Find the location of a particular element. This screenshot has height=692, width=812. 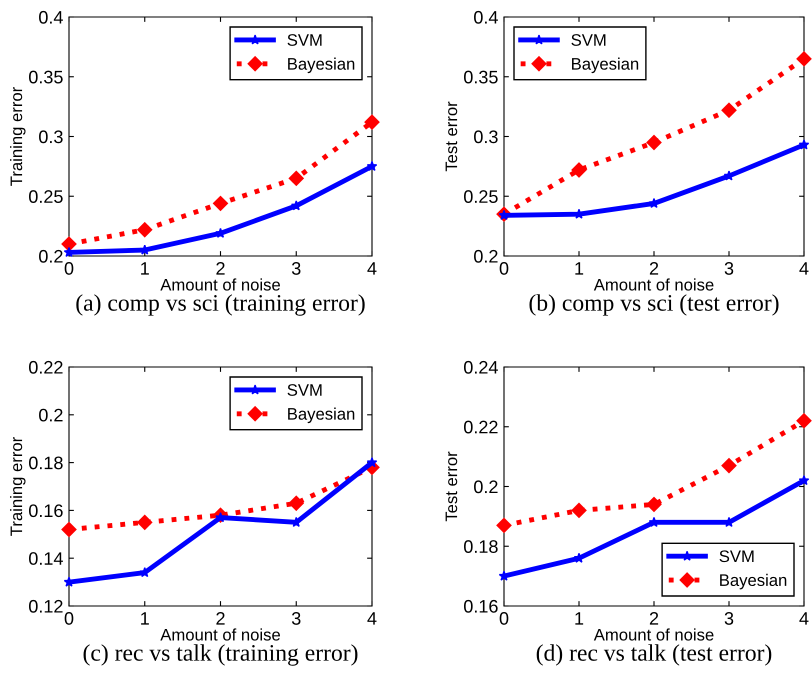

y-tick-label: 0.12 is located at coordinates (46, 606).